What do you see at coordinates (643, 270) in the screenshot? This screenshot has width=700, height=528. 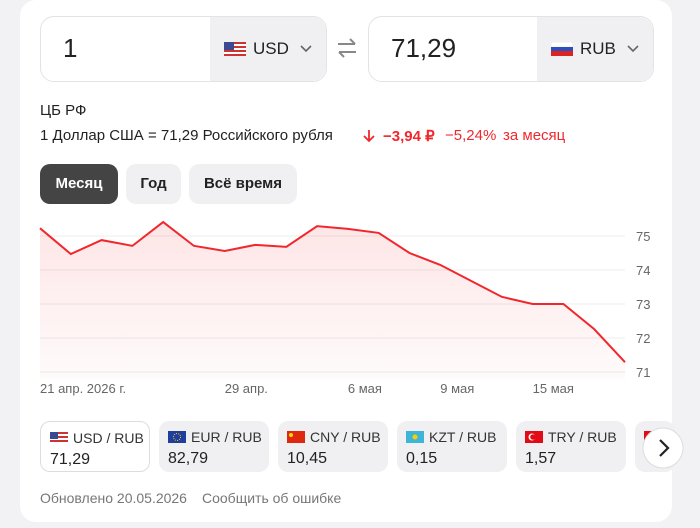 I see `y-tick-label: 74` at bounding box center [643, 270].